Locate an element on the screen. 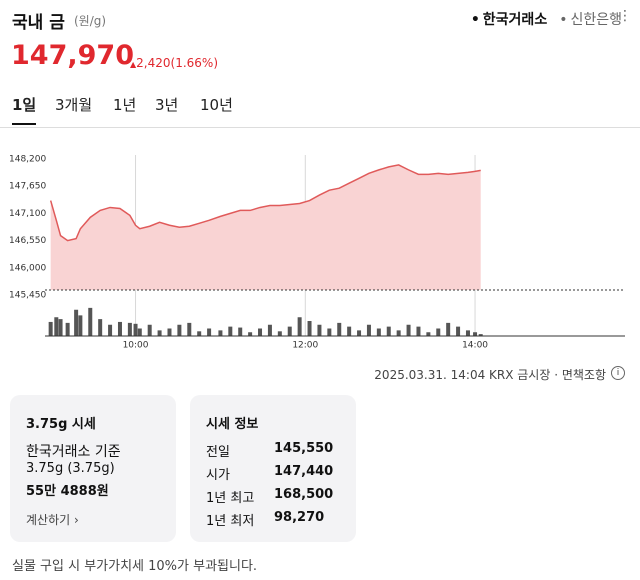 This screenshot has height=580, width=640. footer-note: 실물 구입 시 부가가치세 10%가 부과됩니다. is located at coordinates (135, 566).